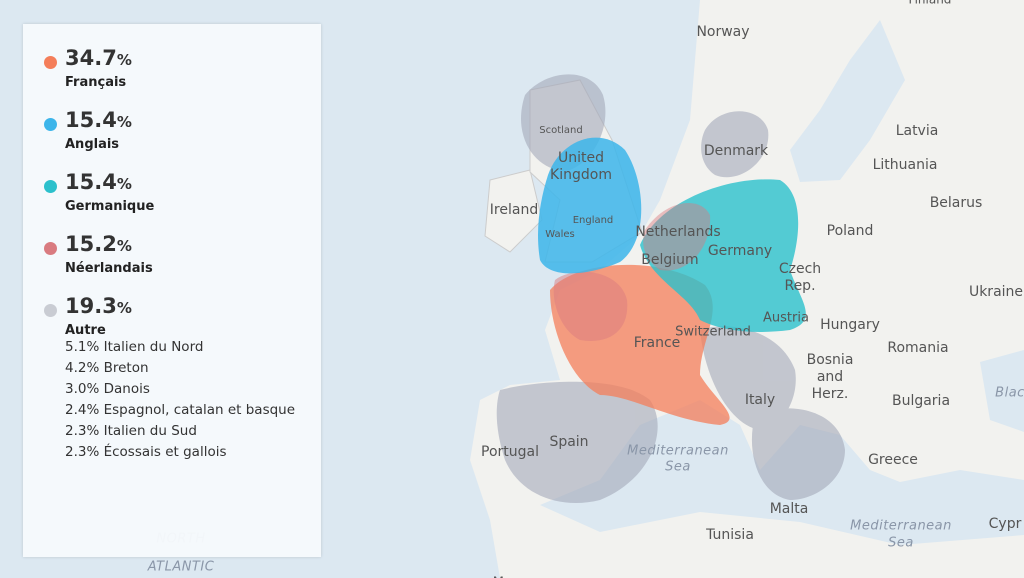 This screenshot has width=1024, height=578. I want to click on map-label: Lithuania, so click(905, 165).